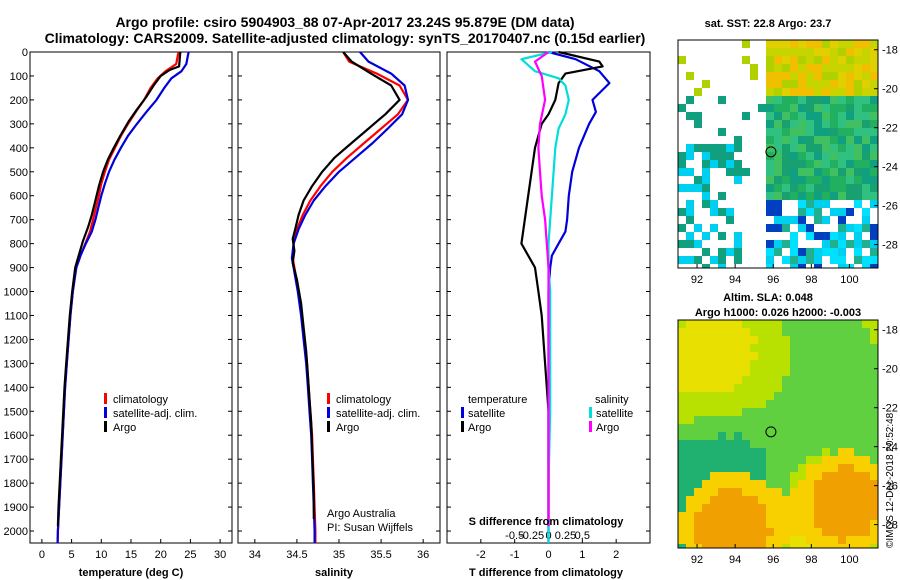  What do you see at coordinates (373, 413) in the screenshot?
I see `salinity-legend: climatology satellite-adj. clim. Argo` at bounding box center [373, 413].